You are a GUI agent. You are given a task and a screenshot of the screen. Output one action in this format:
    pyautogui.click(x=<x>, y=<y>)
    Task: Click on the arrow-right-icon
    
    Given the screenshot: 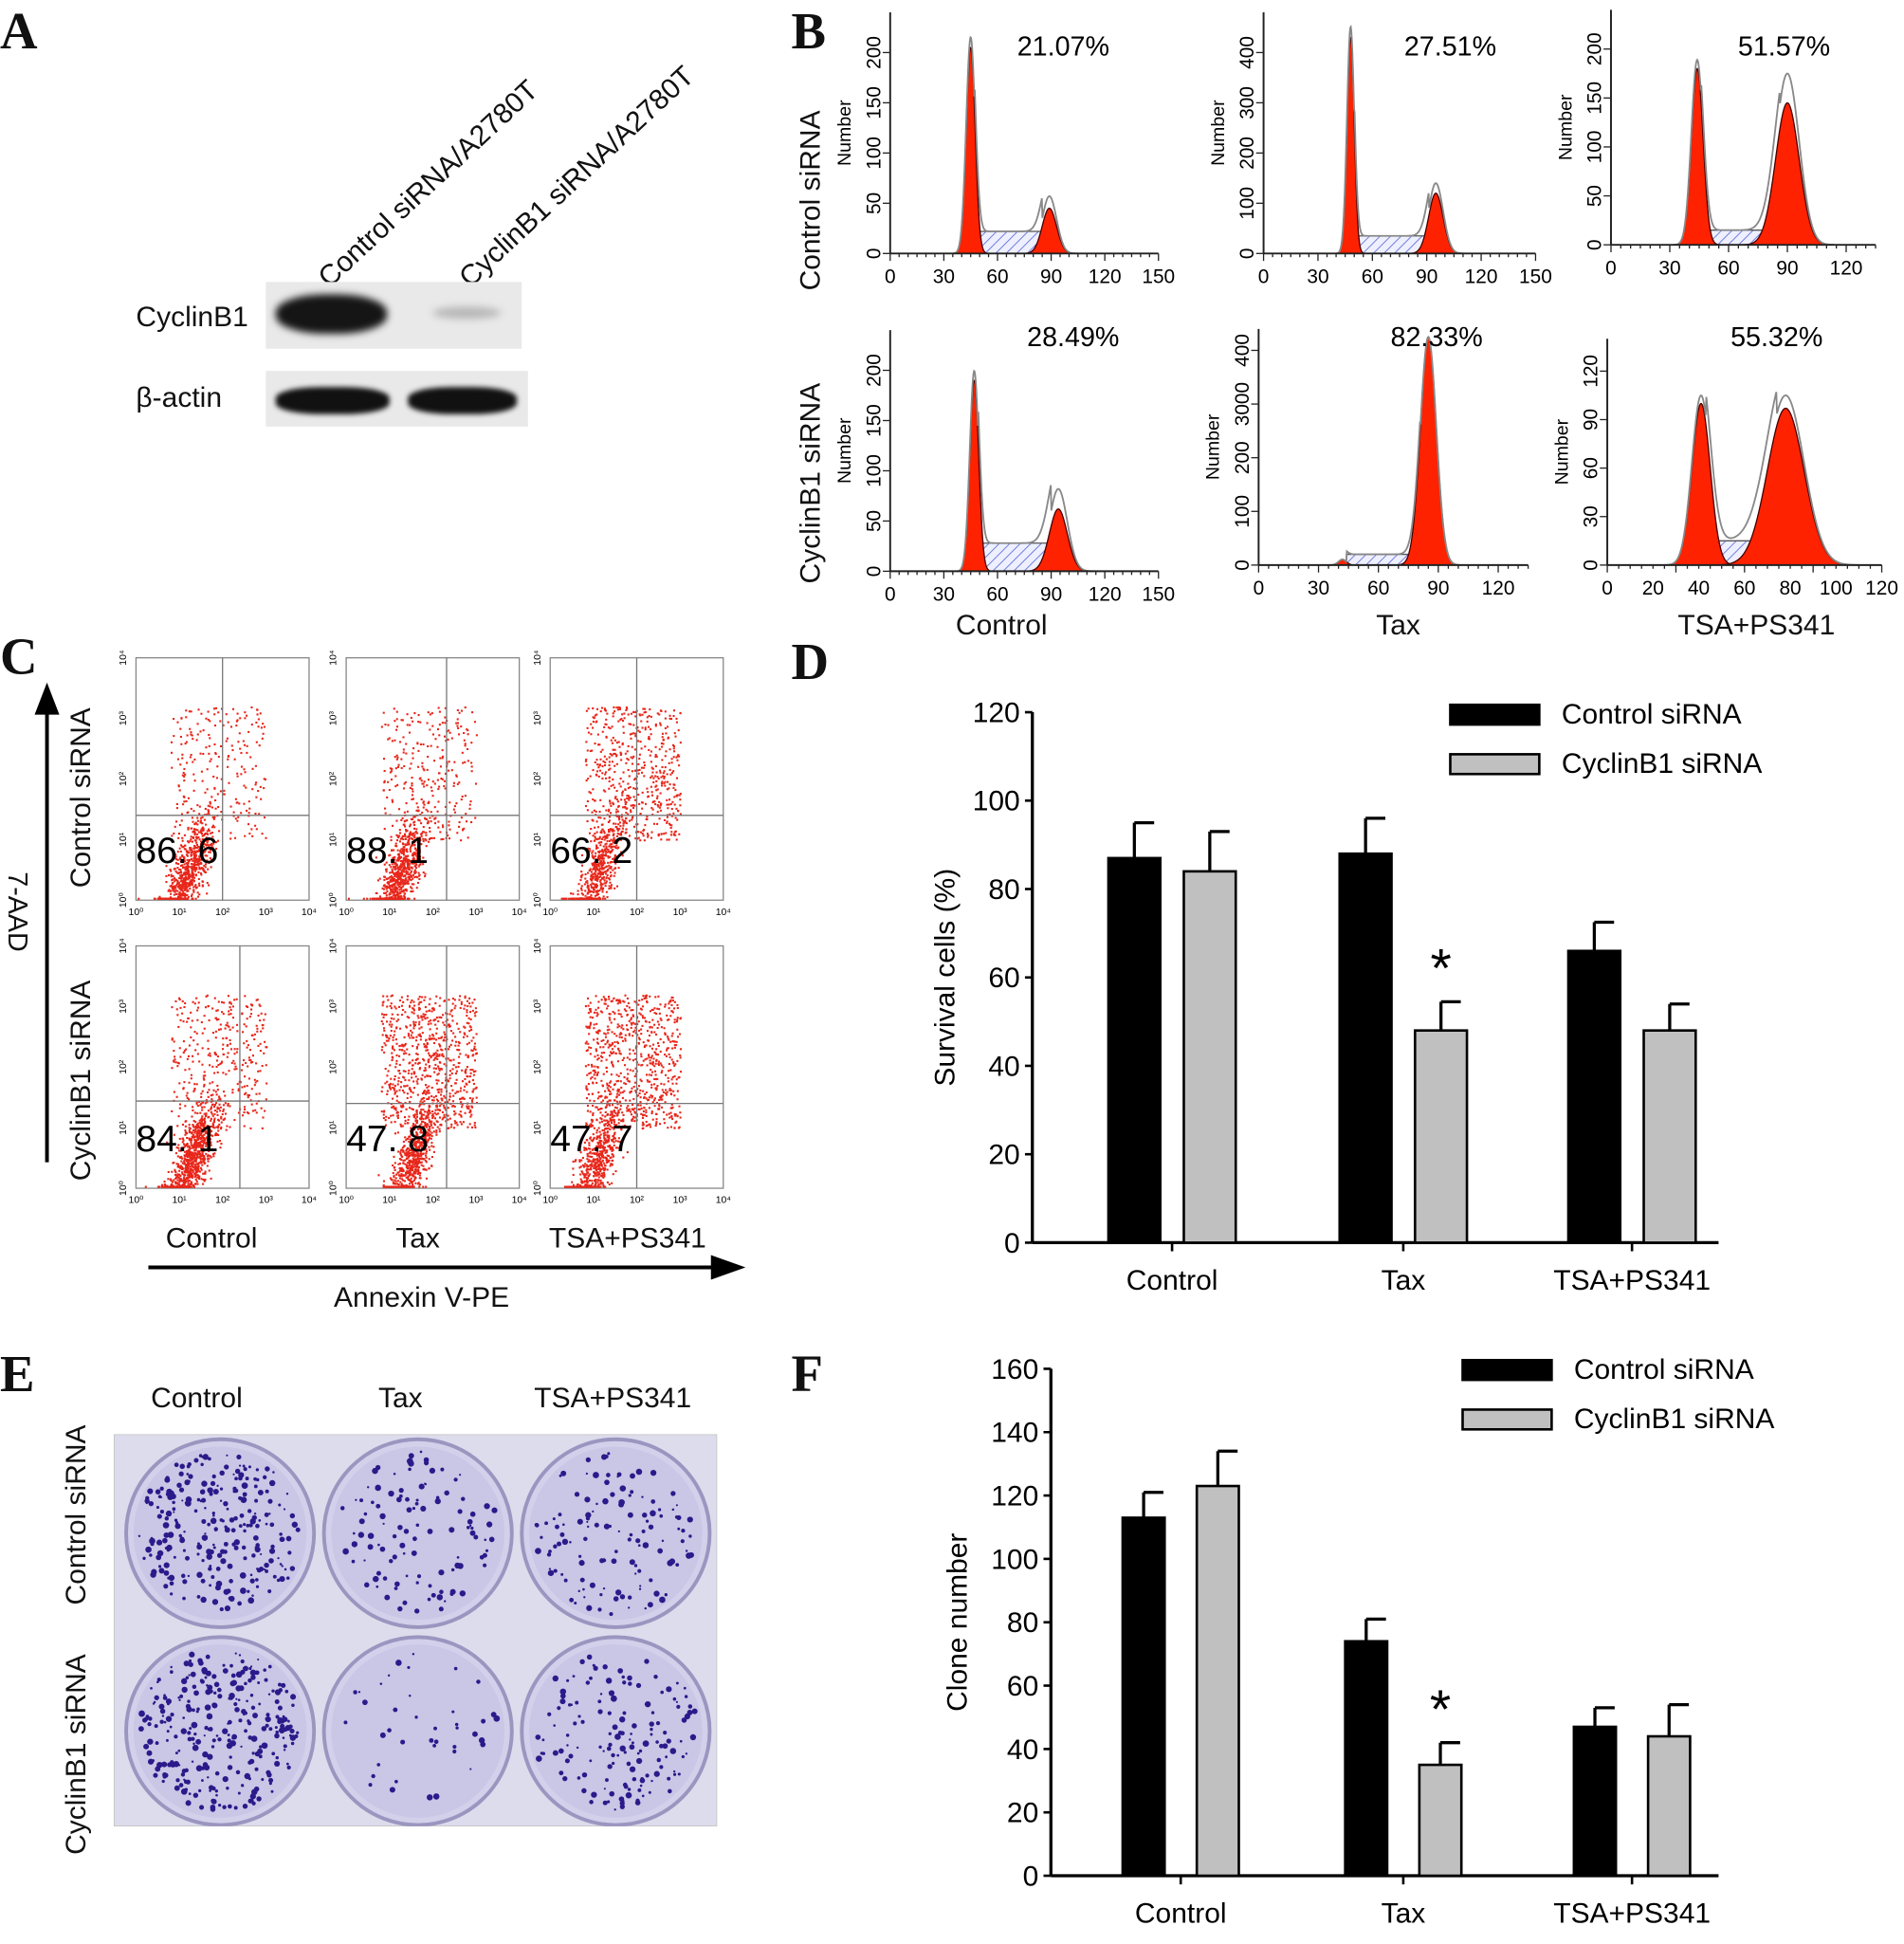 What is the action you would take?
    pyautogui.click(x=728, y=1267)
    